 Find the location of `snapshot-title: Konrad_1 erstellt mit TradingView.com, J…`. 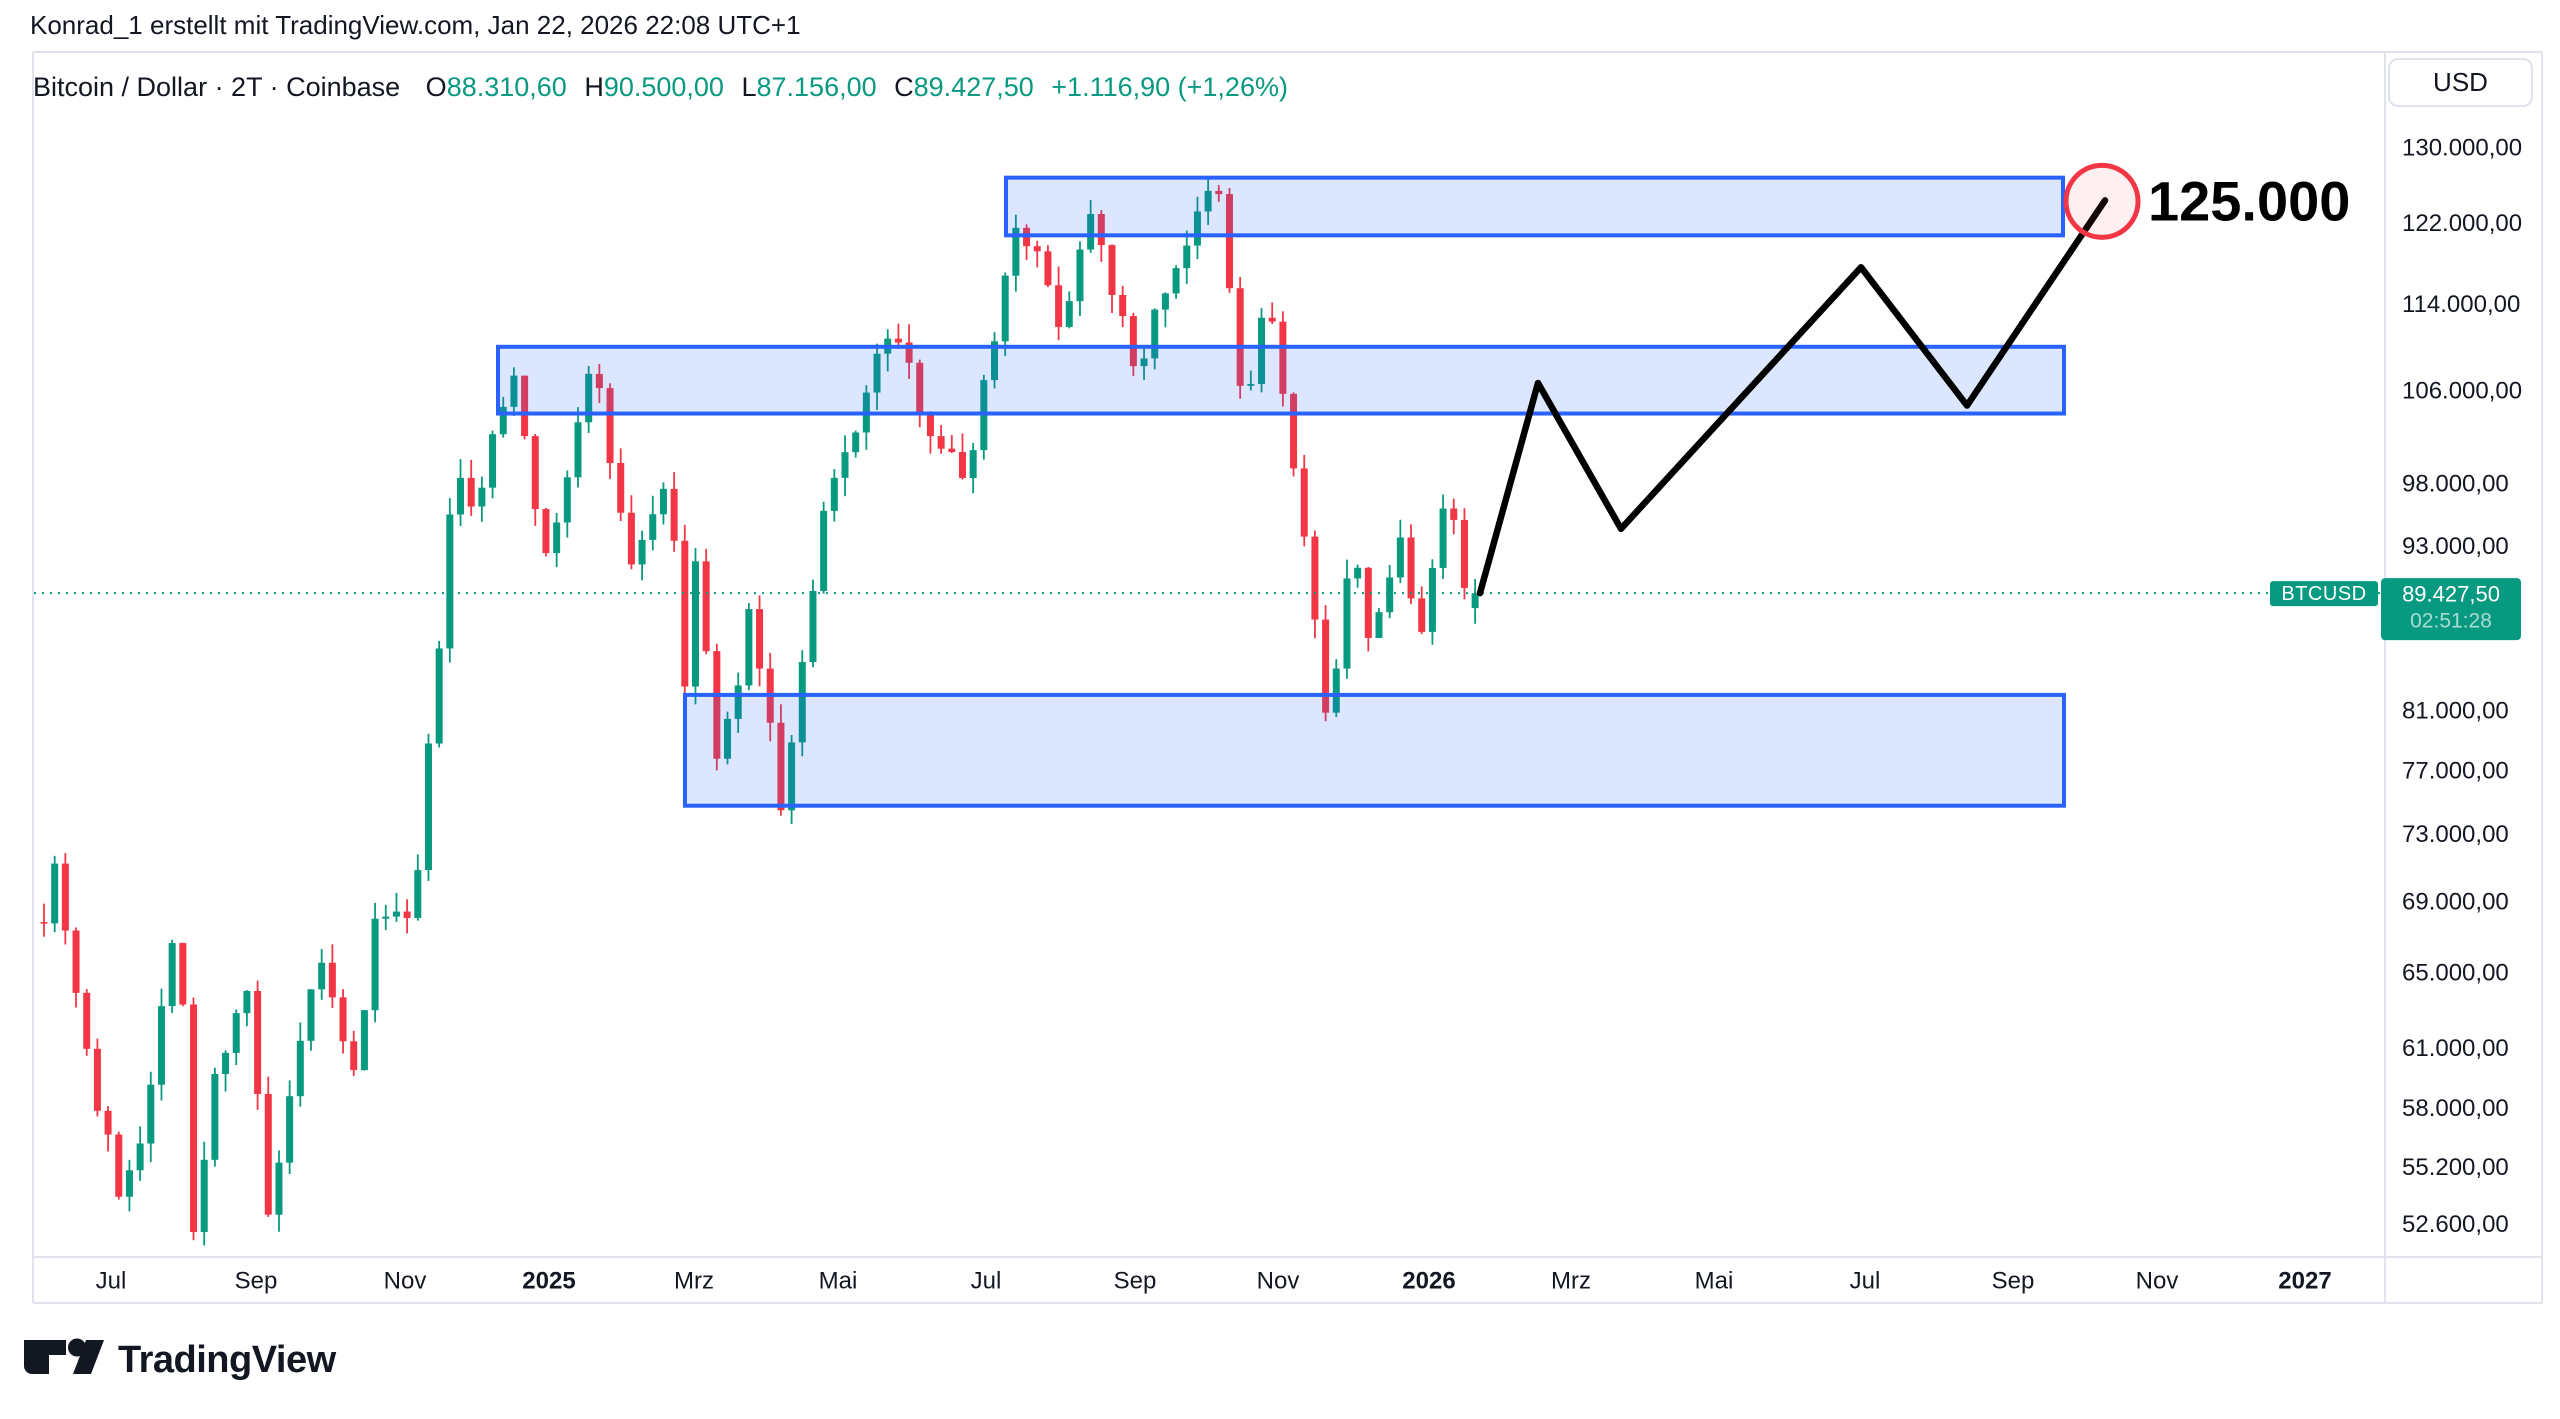

snapshot-title: Konrad_1 erstellt mit TradingView.com, J… is located at coordinates (415, 25).